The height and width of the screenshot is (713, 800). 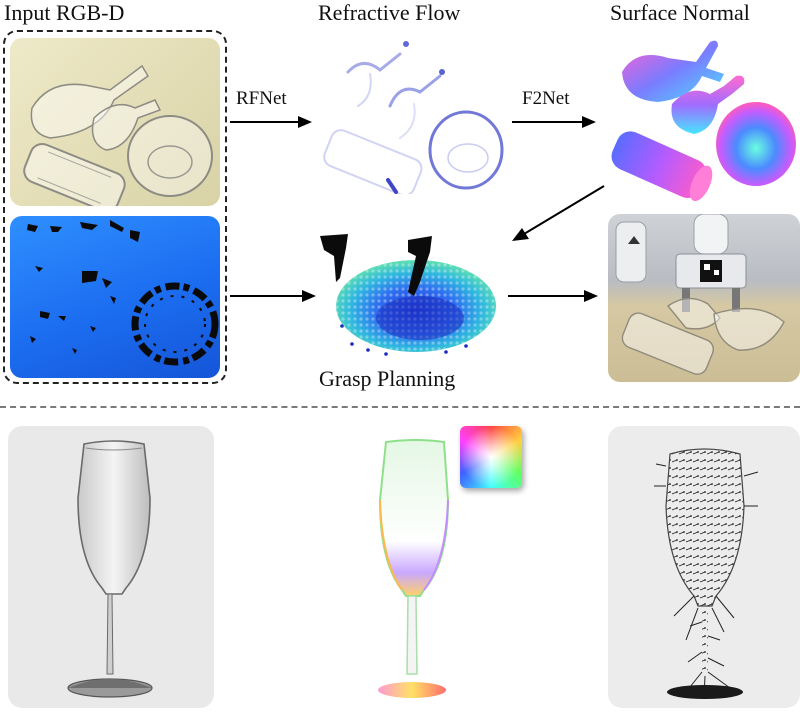 I want to click on rfnet-arrow, so click(x=271, y=122).